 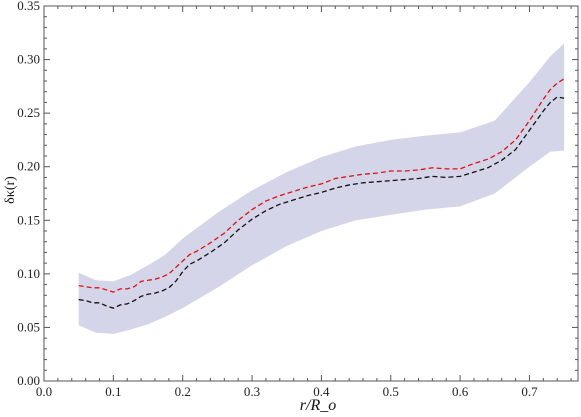 I want to click on x-tick-label: 0.3, so click(x=252, y=391).